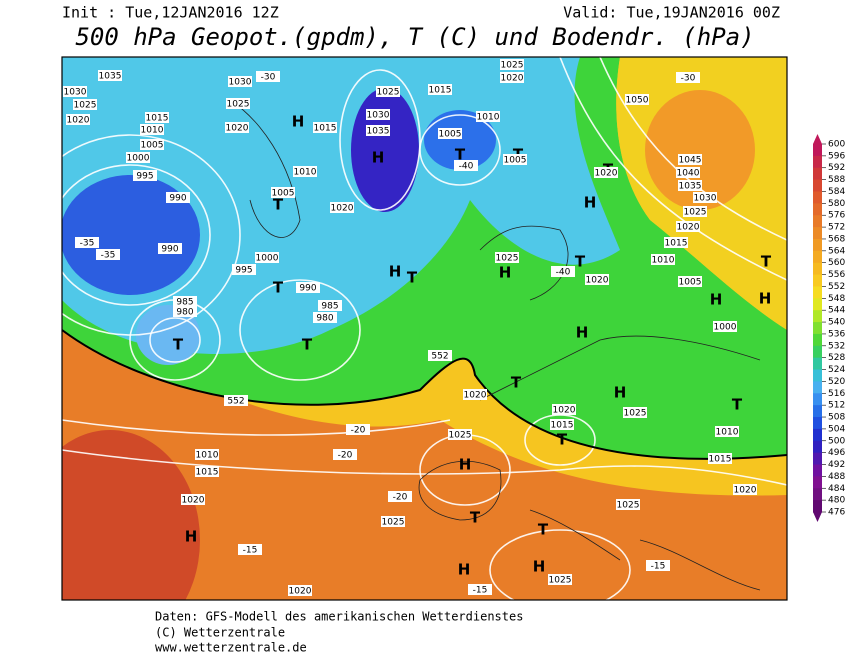 Image resolution: width=850 pixels, height=657 pixels. I want to click on colorbar-label: 560, so click(836, 263).